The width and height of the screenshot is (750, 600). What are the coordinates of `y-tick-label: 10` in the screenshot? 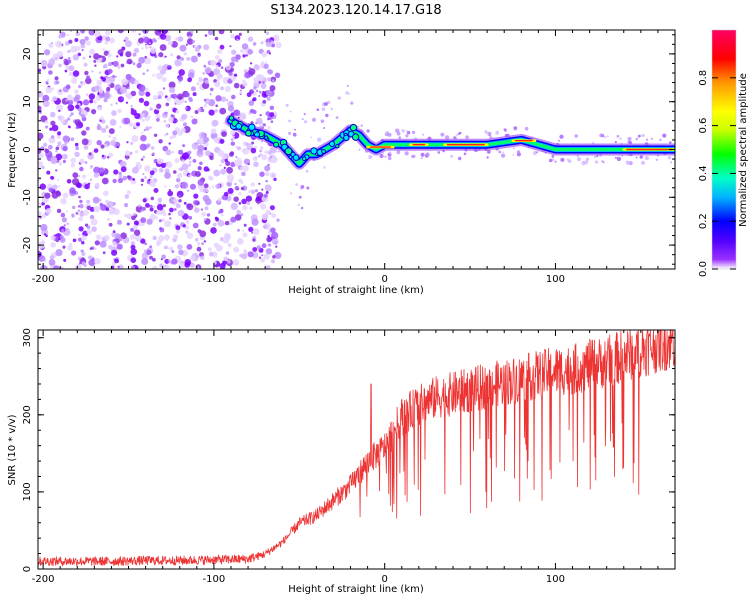 It's located at (27, 101).